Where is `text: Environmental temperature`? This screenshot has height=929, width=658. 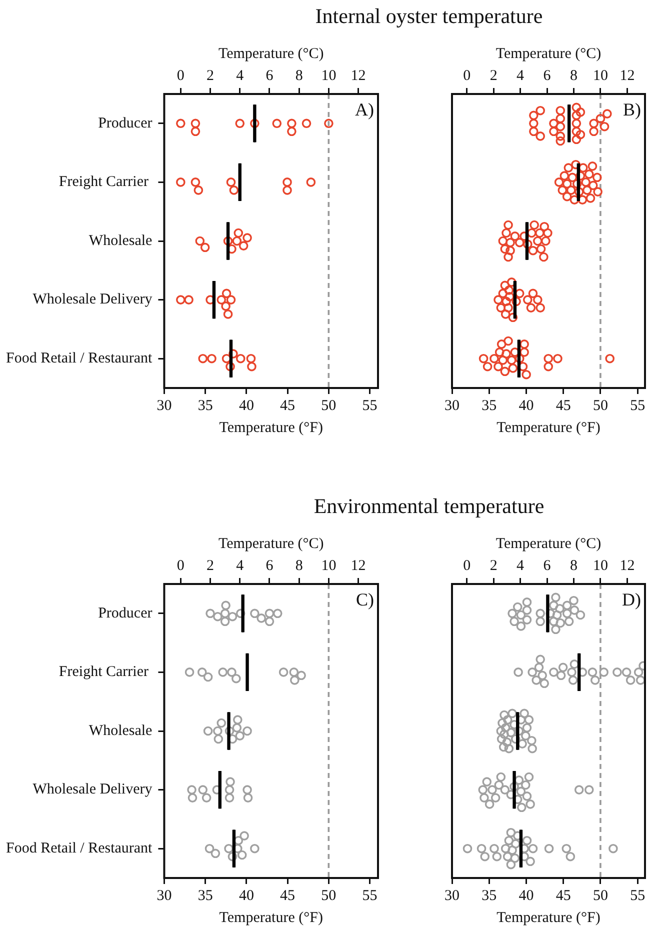
text: Environmental temperature is located at coordinates (429, 506).